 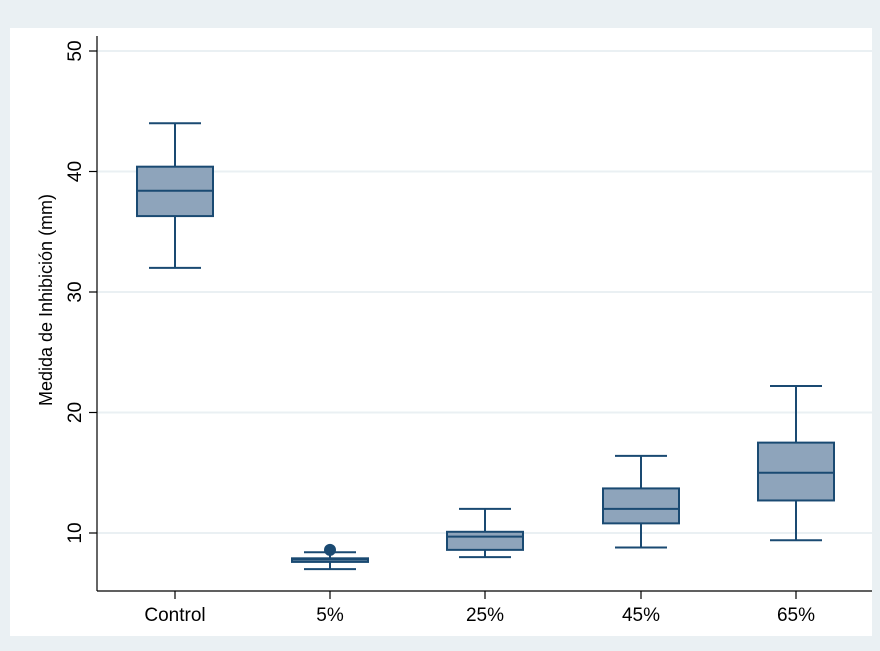 I want to click on x-tick-label: 25%, so click(x=485, y=615).